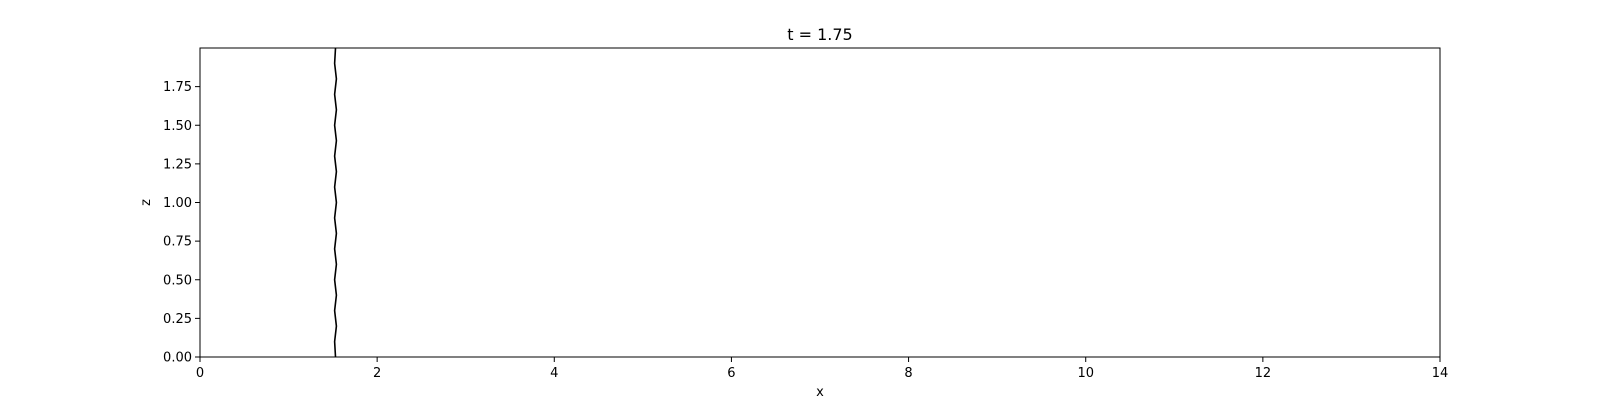  Describe the element at coordinates (908, 373) in the screenshot. I see `x-tick-label: 8` at that location.